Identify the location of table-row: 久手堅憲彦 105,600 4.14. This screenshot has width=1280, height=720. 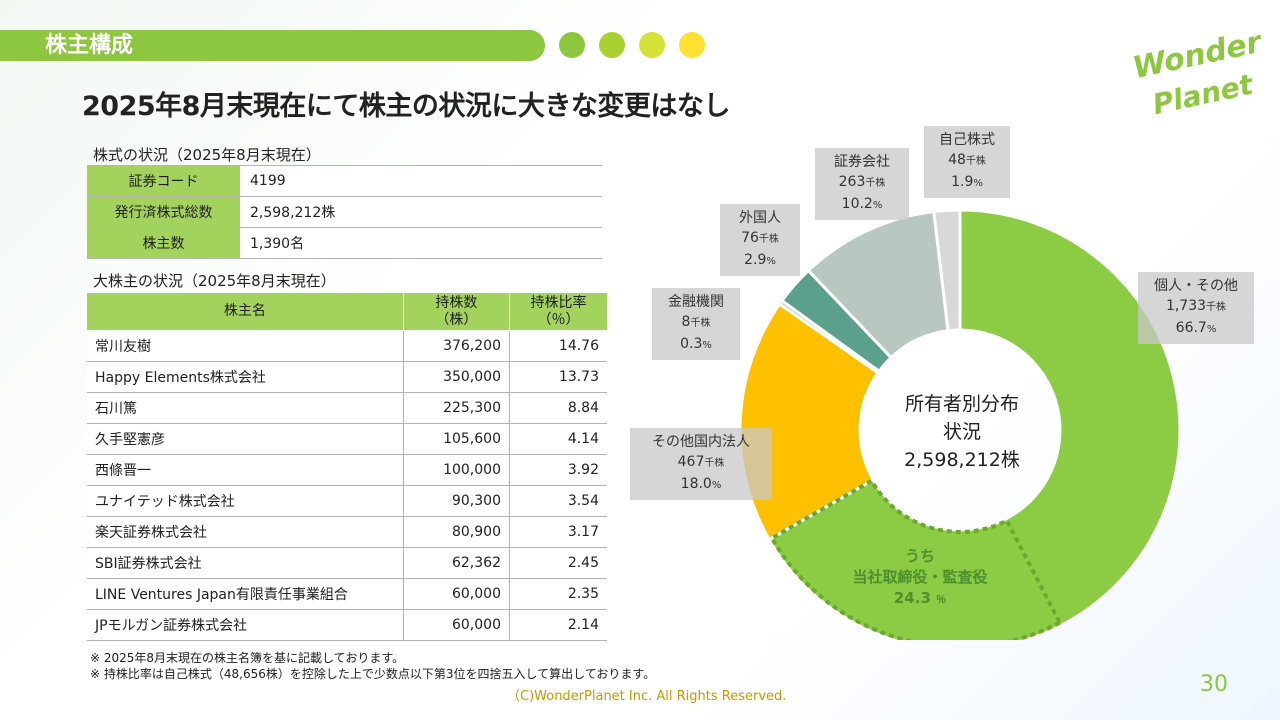
(347, 439).